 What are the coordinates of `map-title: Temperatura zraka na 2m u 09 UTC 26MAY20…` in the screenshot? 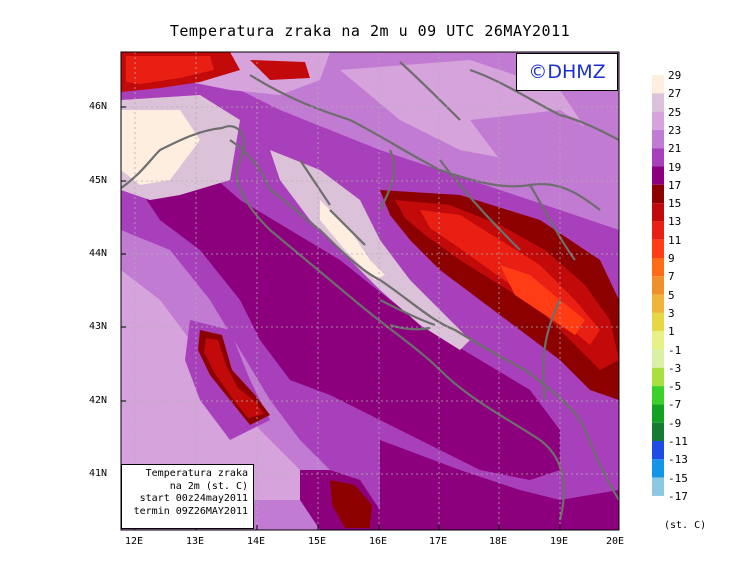 It's located at (370, 31).